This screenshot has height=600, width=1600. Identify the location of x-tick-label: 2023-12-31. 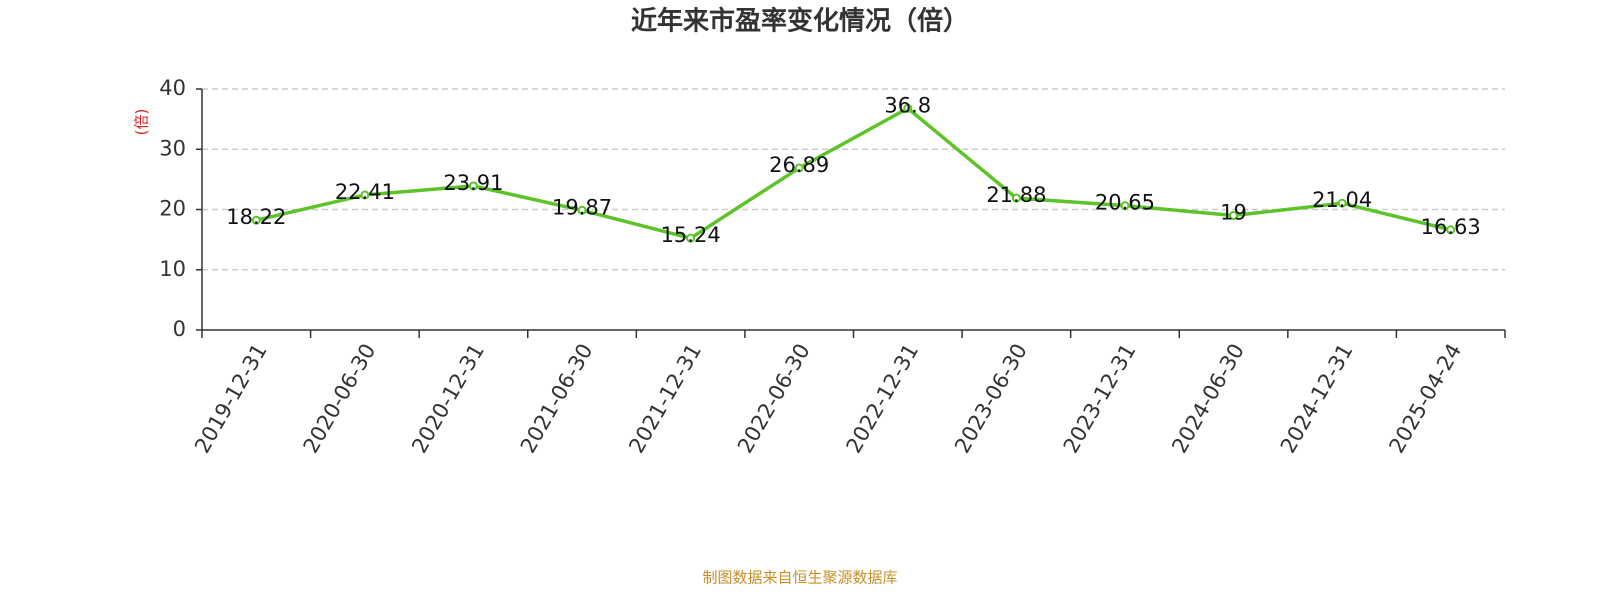
(1100, 399).